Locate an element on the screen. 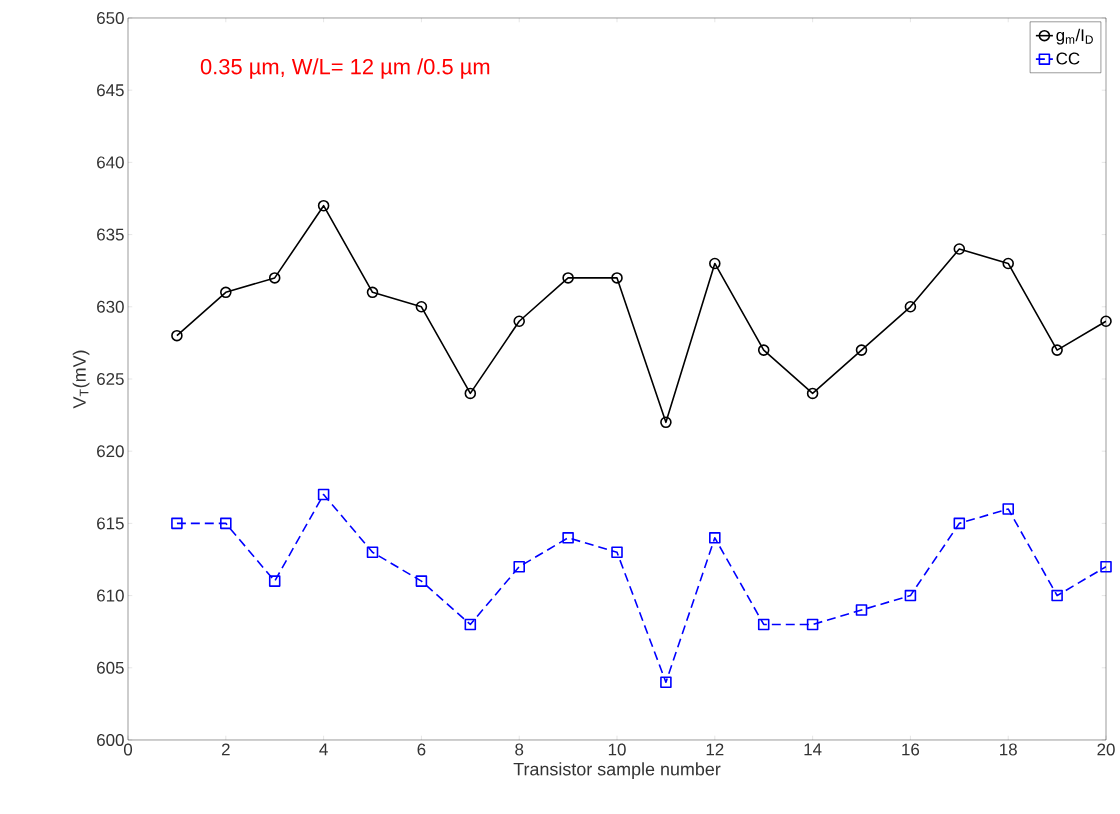 The height and width of the screenshot is (814, 1120). y-tick-label: 635 is located at coordinates (110, 234).